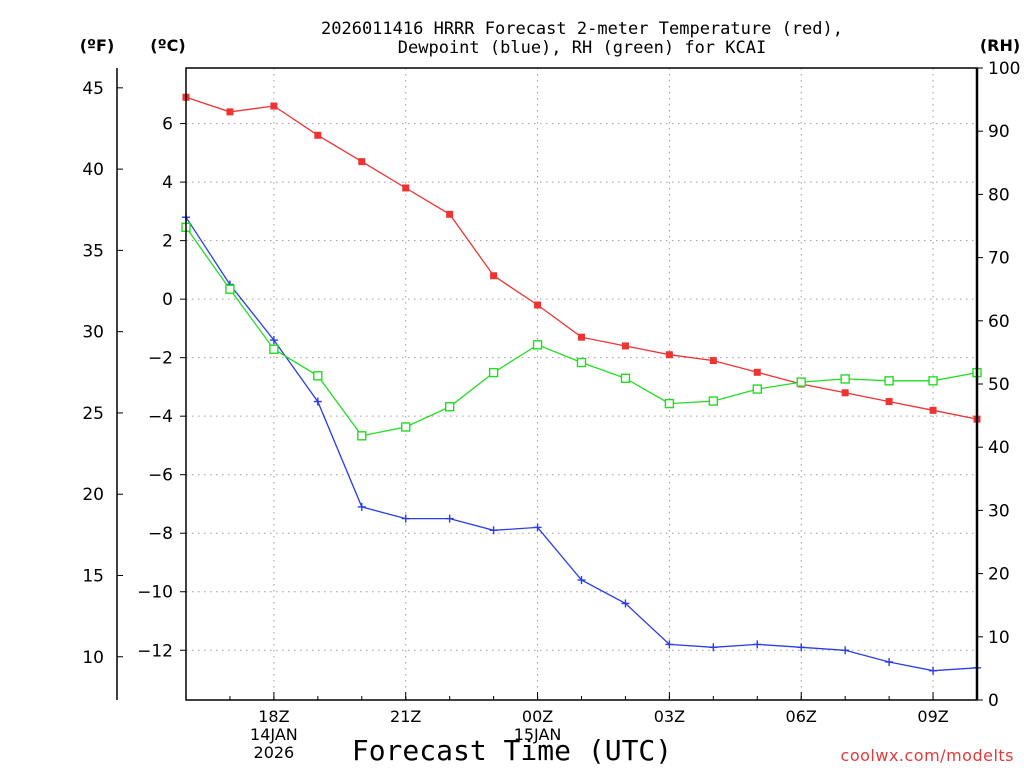 The height and width of the screenshot is (773, 1024). I want to click on celsius-tick-label: 2, so click(167, 242).